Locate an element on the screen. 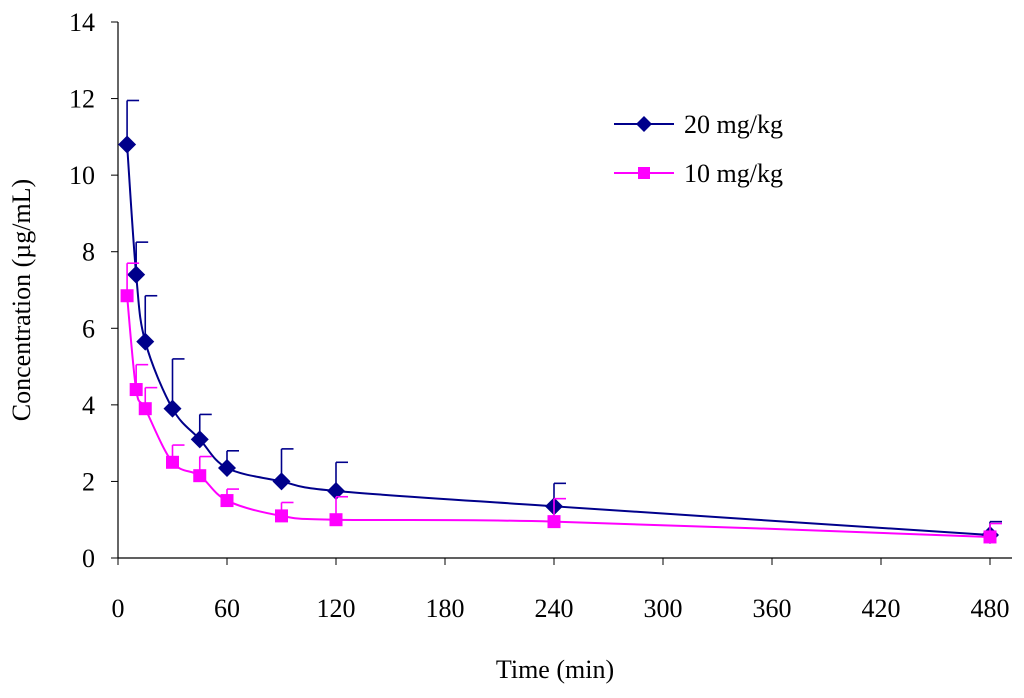  x-tick-label: 420 is located at coordinates (881, 608).